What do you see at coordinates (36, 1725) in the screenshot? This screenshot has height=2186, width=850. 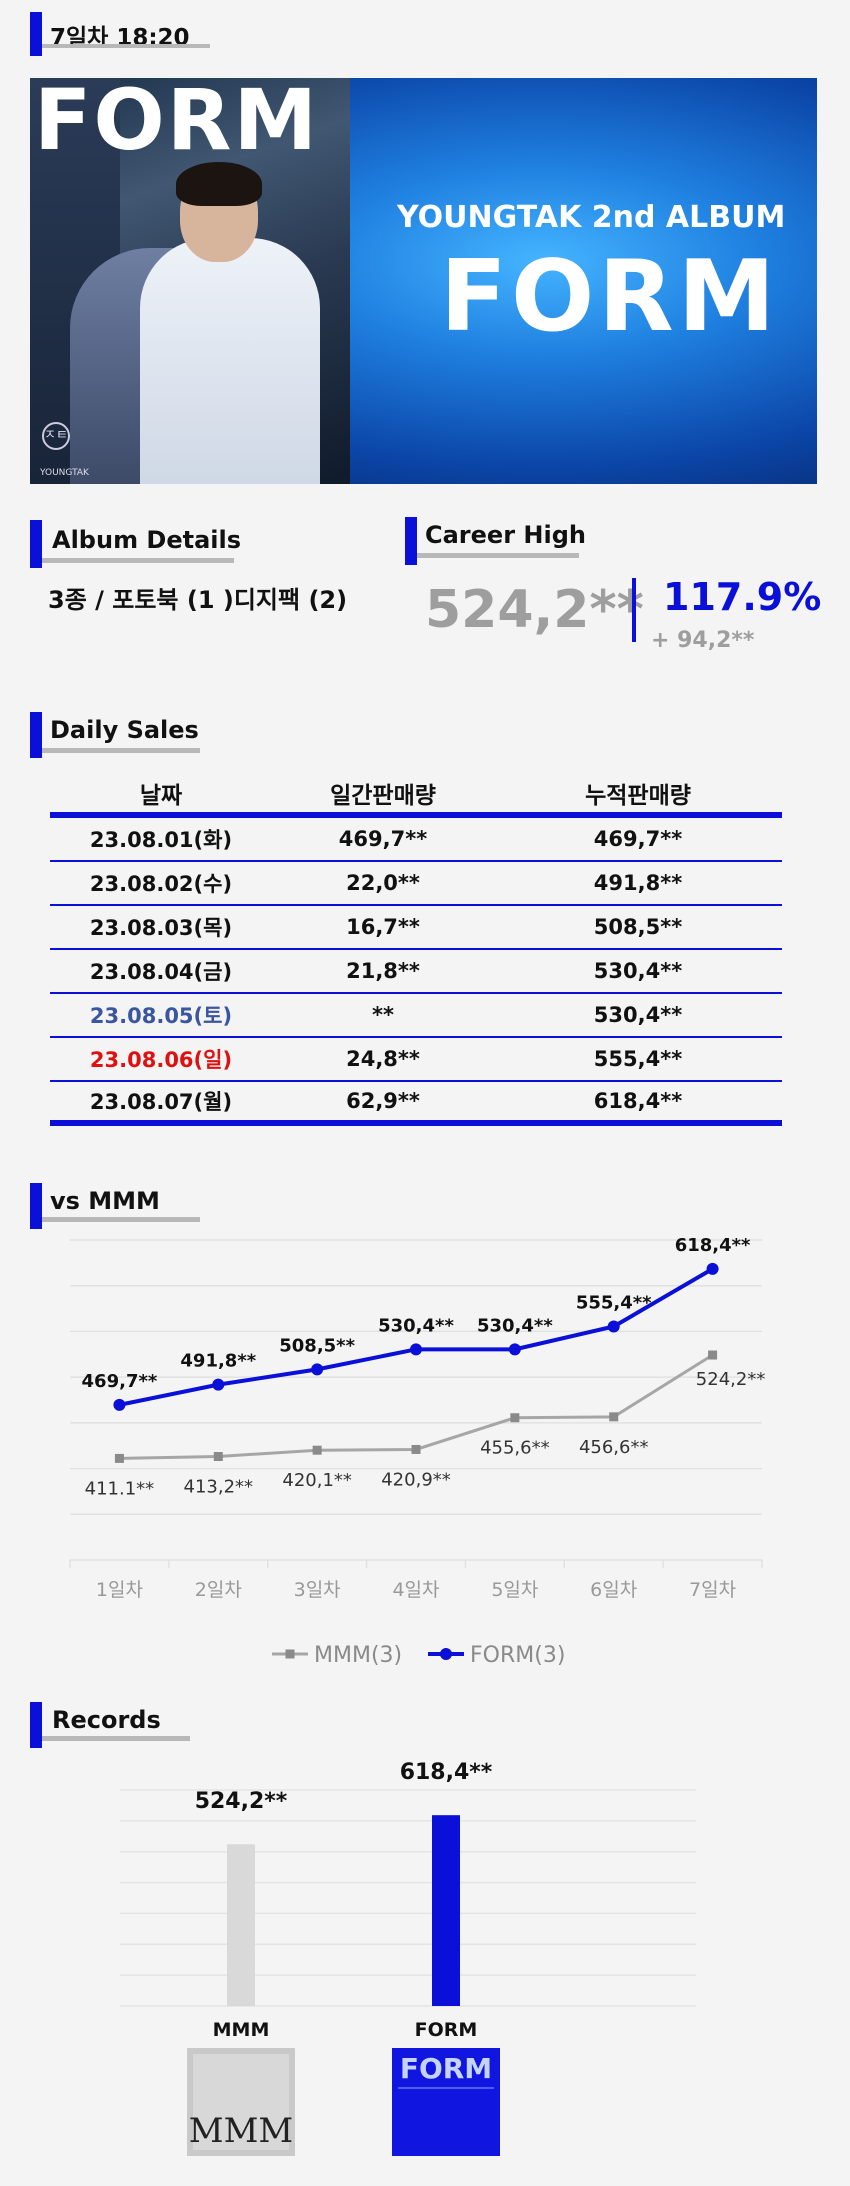 I see `records-bar` at bounding box center [36, 1725].